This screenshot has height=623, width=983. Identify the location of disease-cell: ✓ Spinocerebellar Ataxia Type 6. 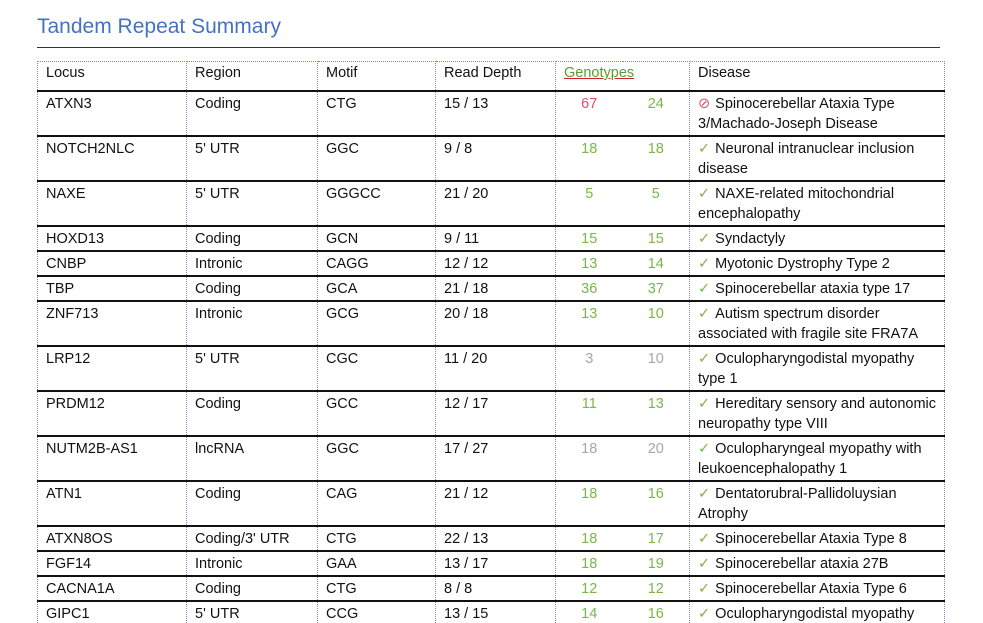
(817, 589).